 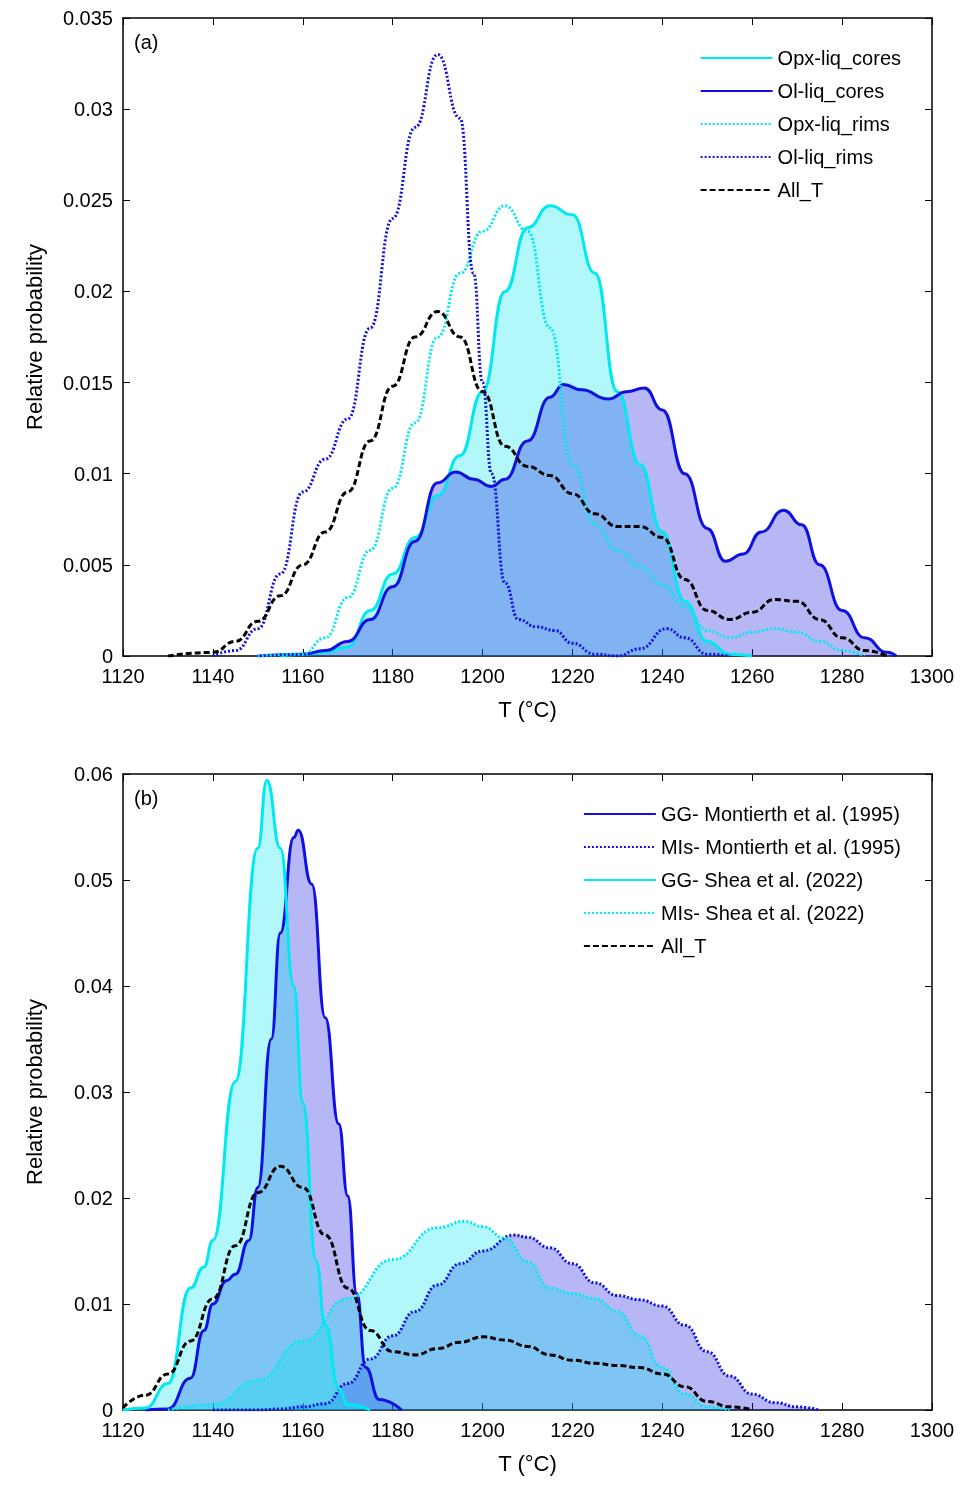 What do you see at coordinates (93, 880) in the screenshot?
I see `y-tick-label: 0.05` at bounding box center [93, 880].